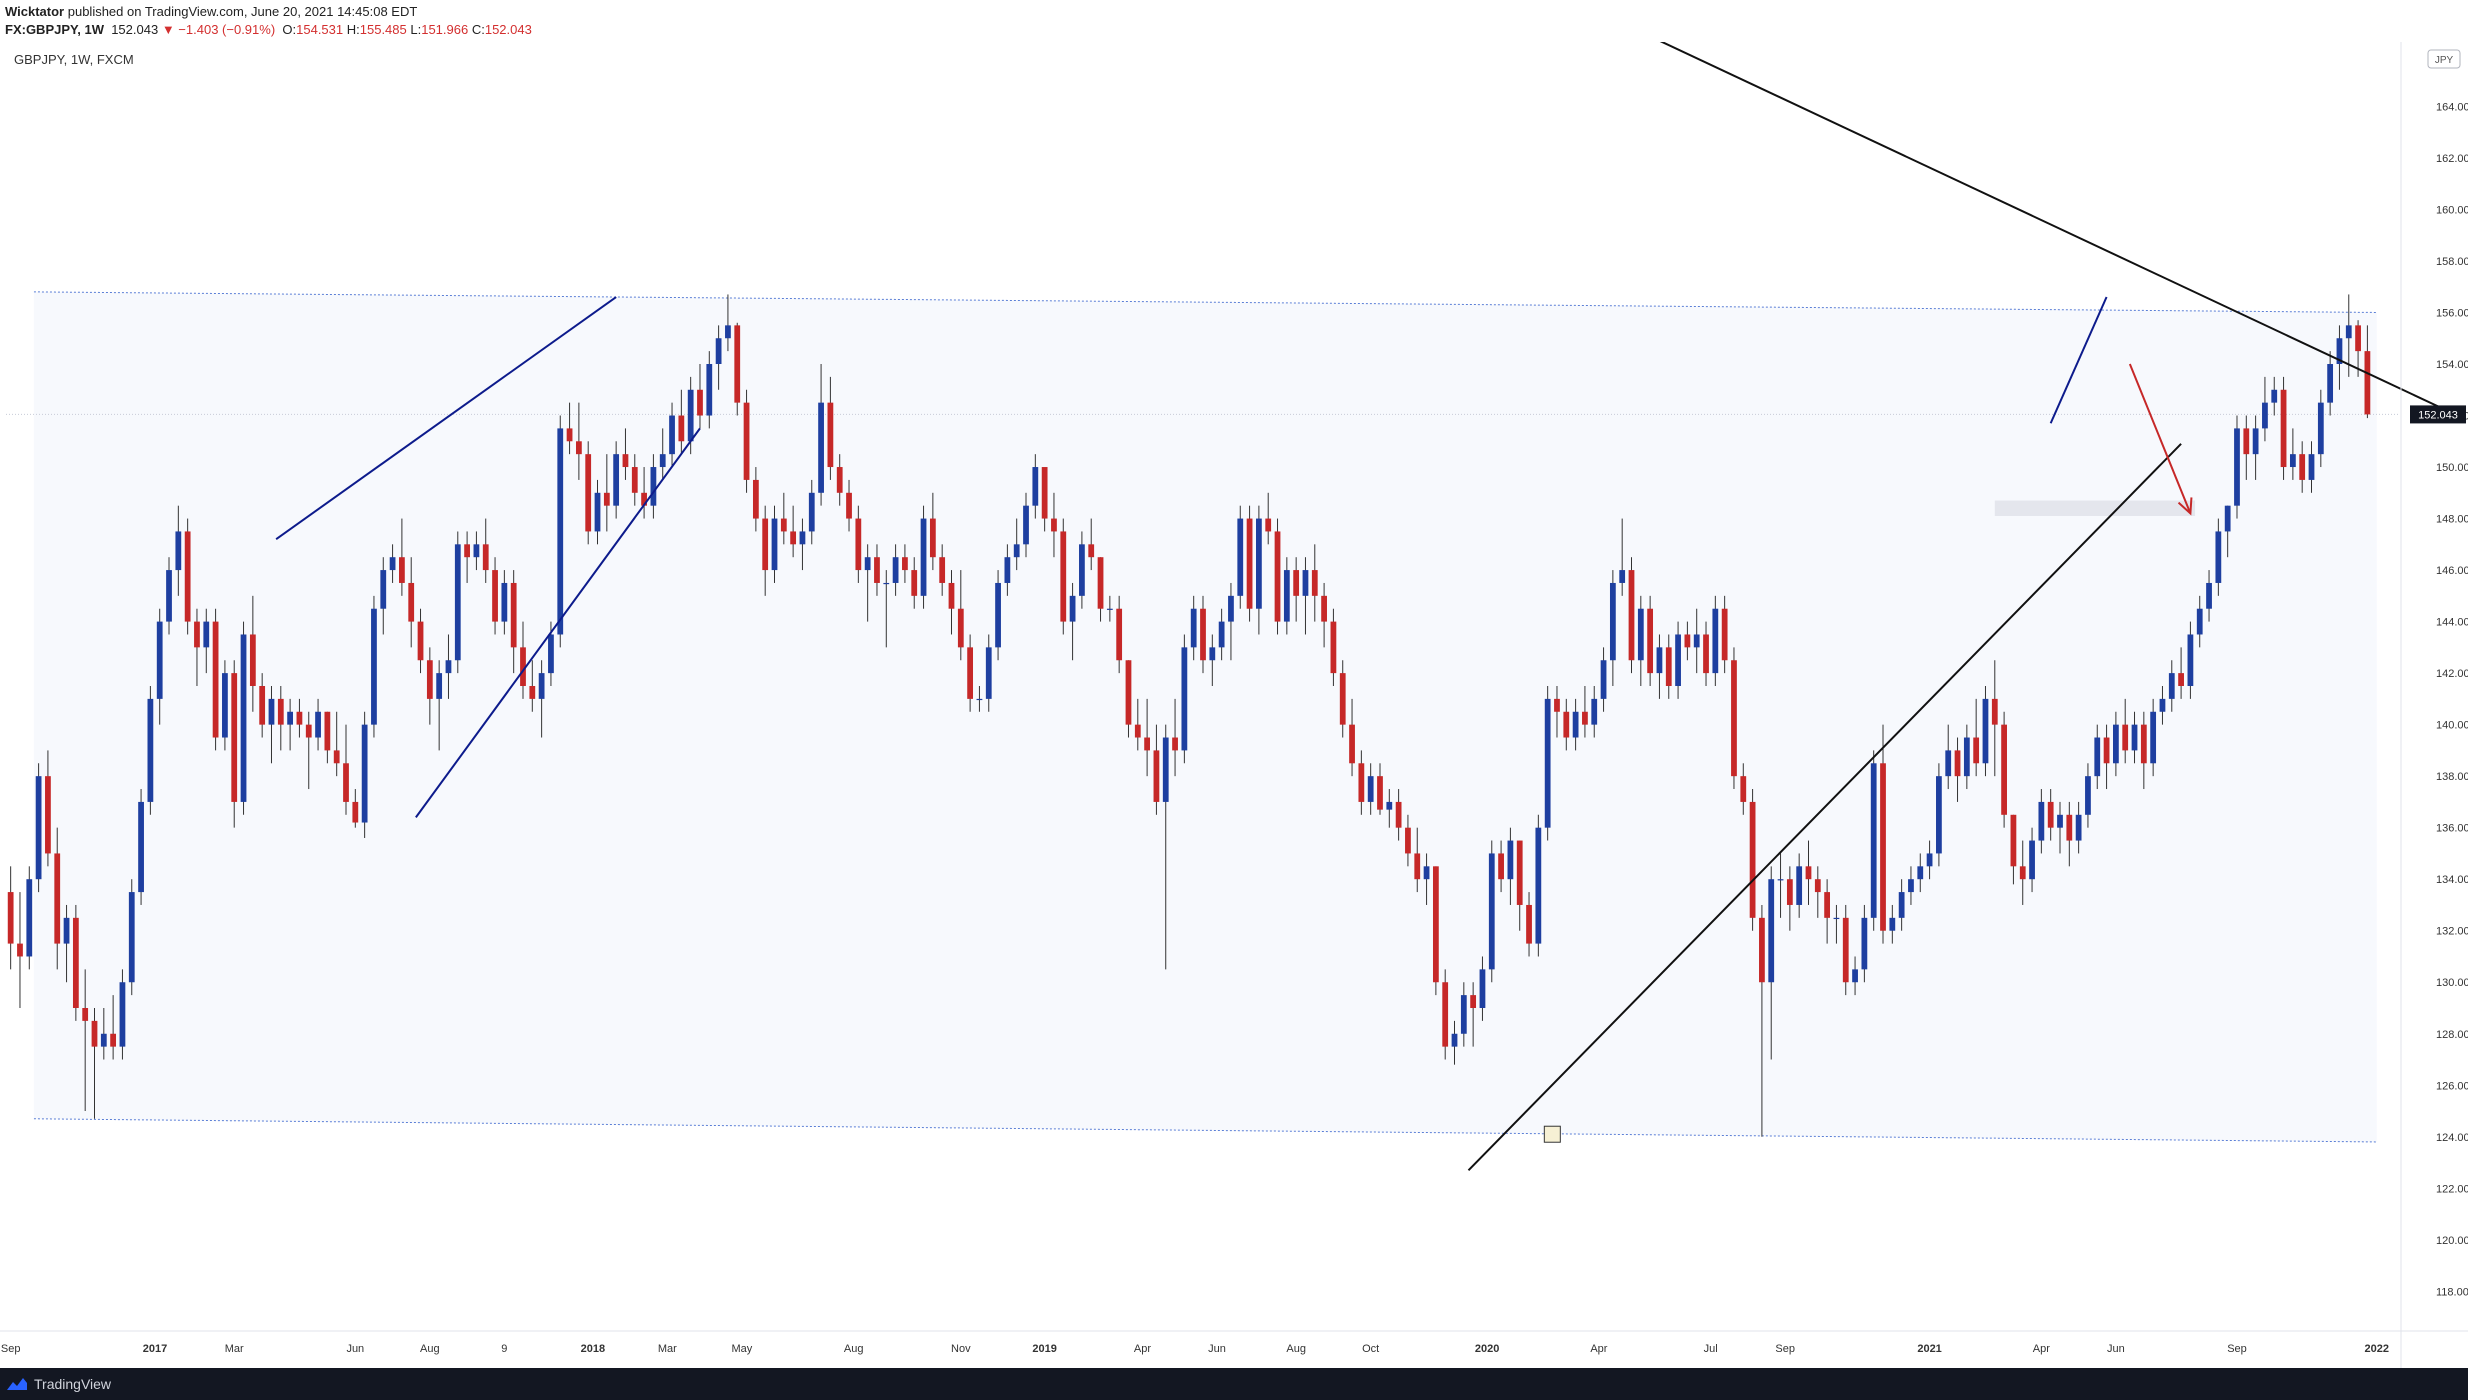  I want to click on author-name: Wicktator, so click(35, 11).